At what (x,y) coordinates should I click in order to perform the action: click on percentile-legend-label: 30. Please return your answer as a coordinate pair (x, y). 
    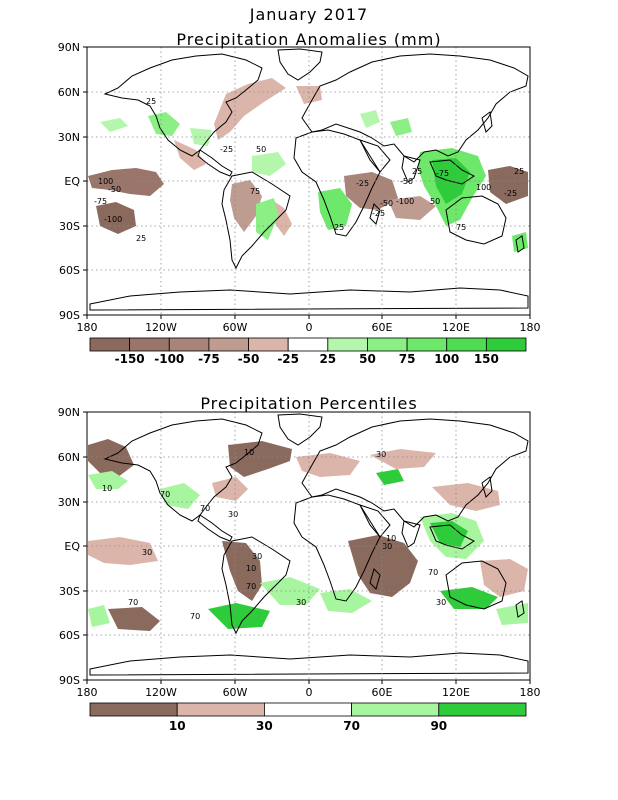
    Looking at the image, I should click on (264, 726).